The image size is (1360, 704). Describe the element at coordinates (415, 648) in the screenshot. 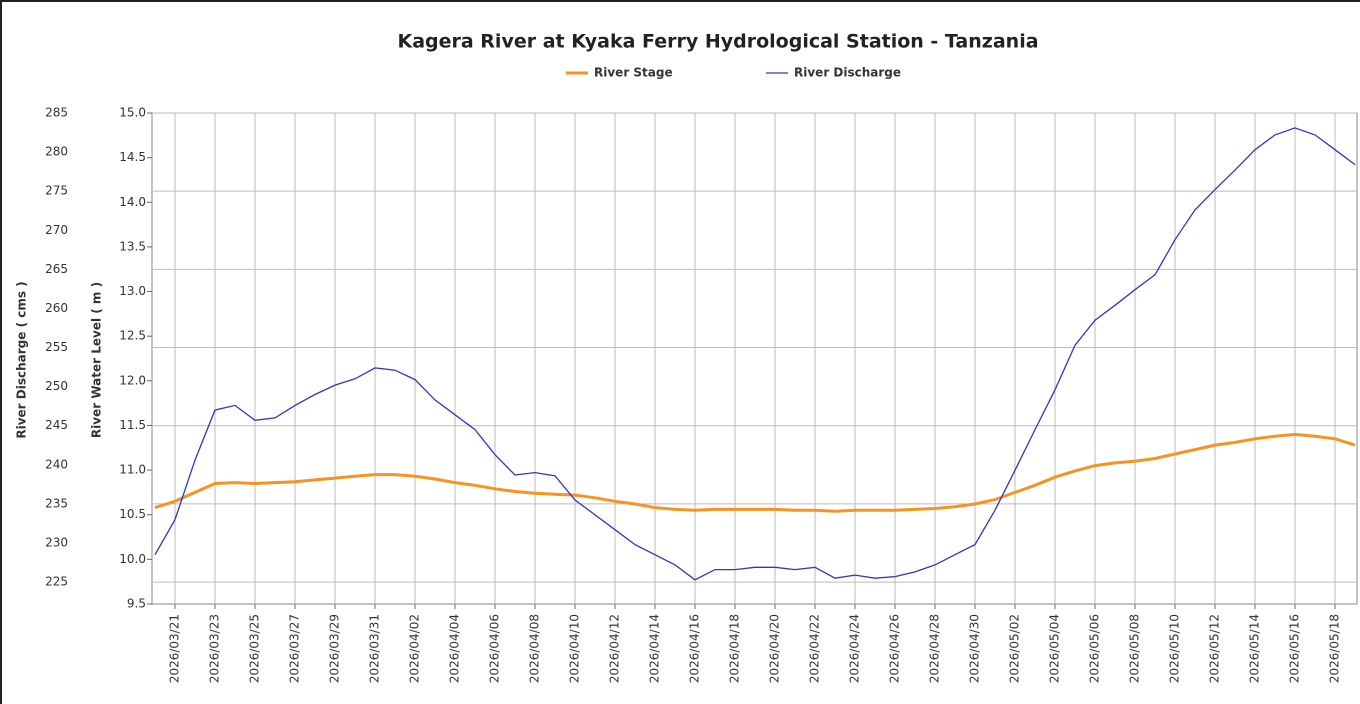

I see `x-tick-label: 2026/04/02` at that location.